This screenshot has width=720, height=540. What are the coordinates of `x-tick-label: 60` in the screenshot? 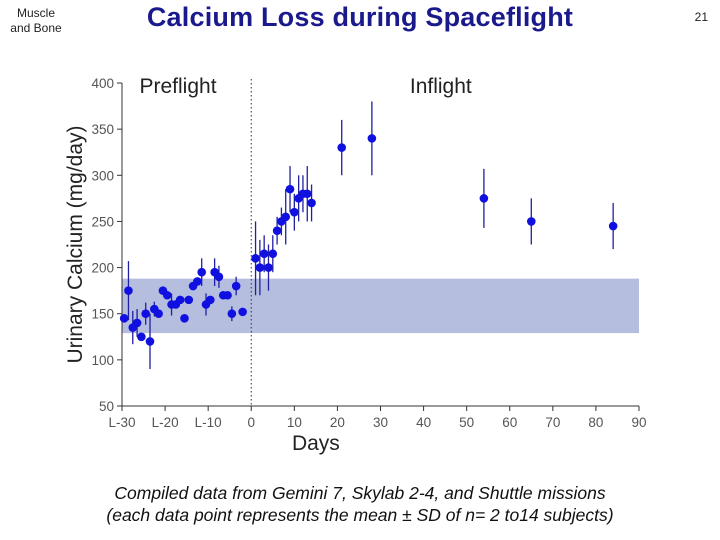 It's located at (509, 422).